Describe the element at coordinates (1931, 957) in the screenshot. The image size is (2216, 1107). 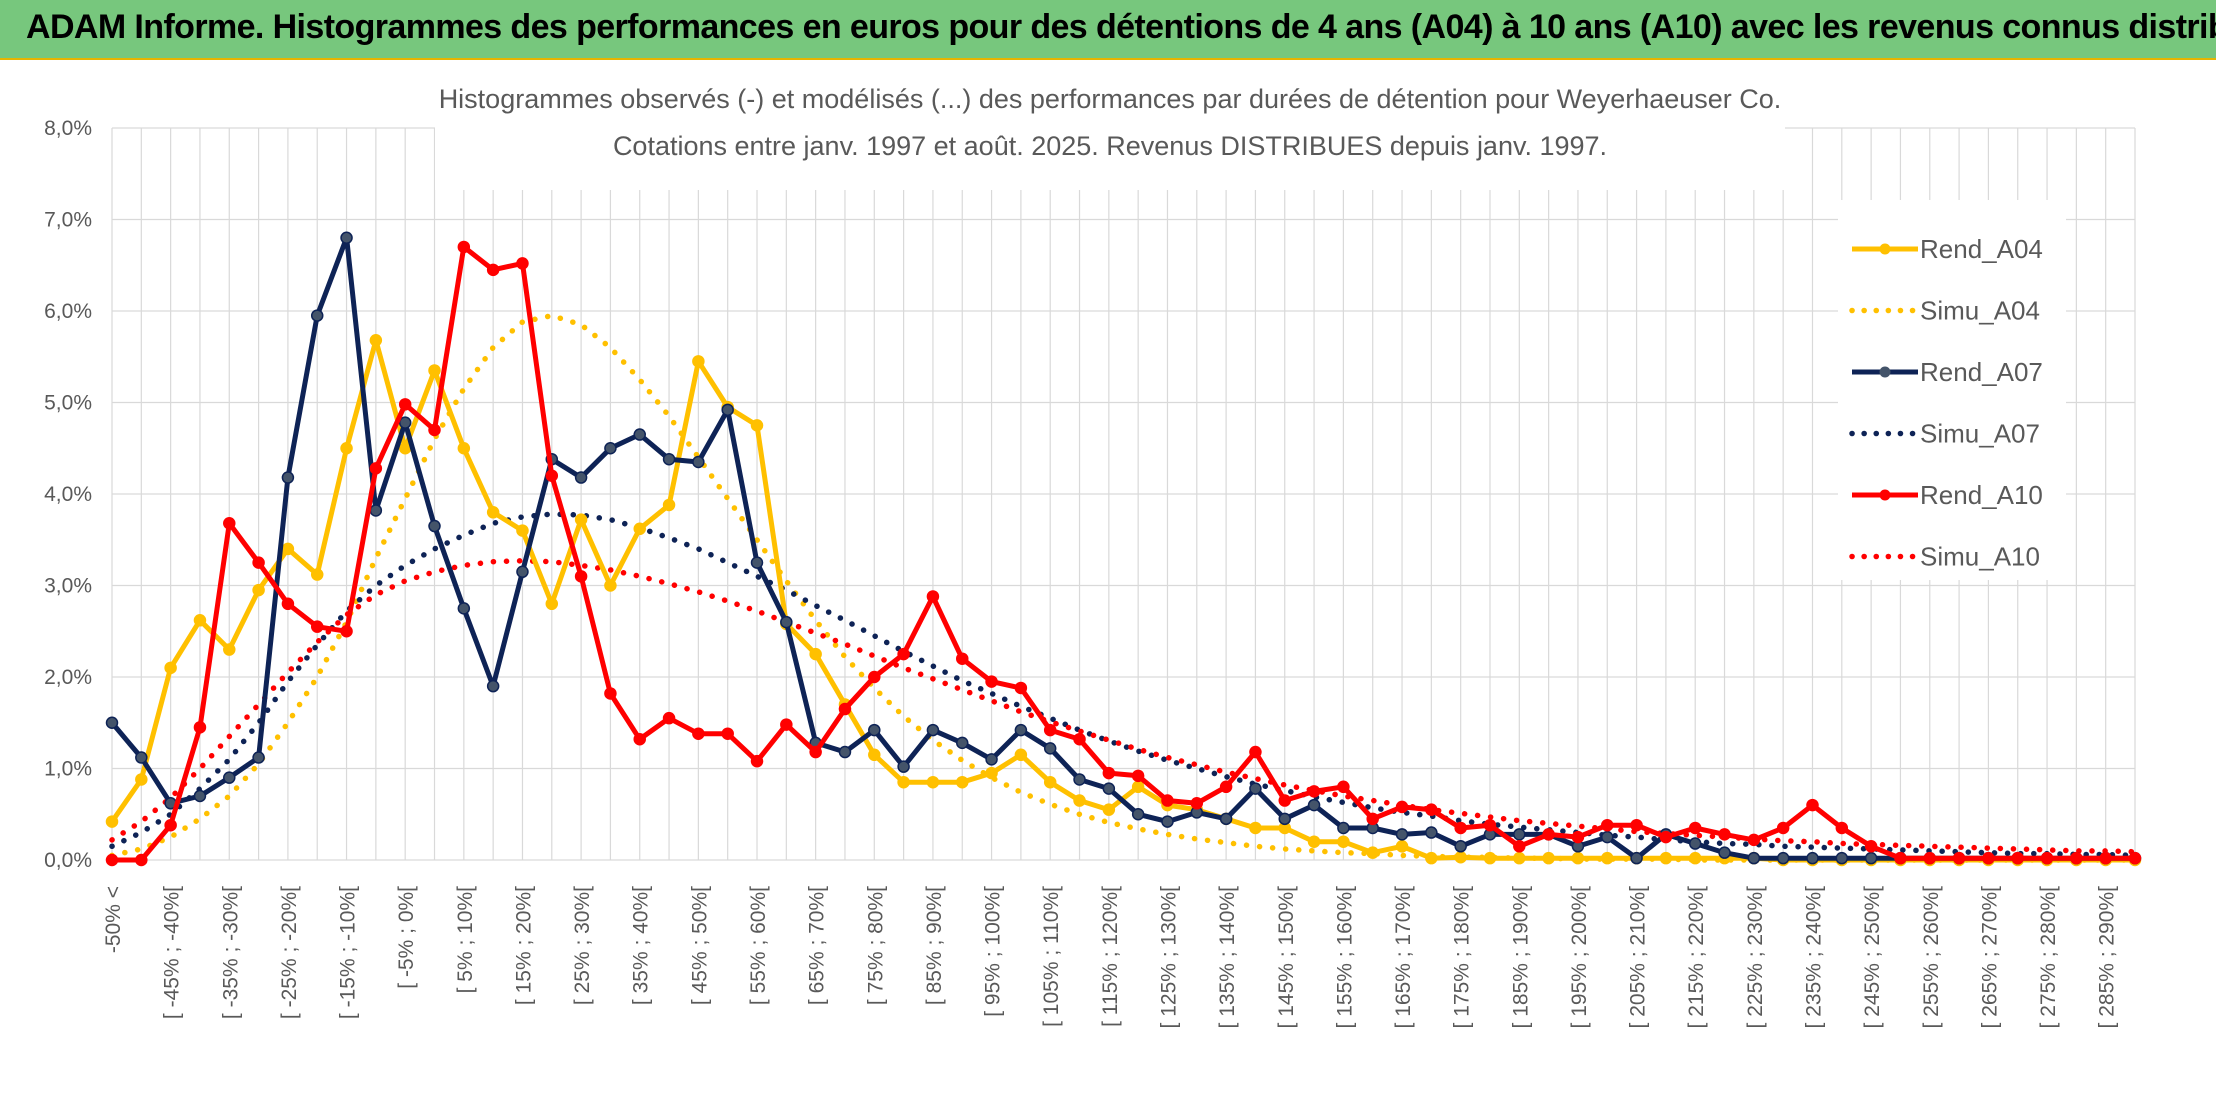
I see `x-tick-label: [ 255% ; 260%[` at that location.